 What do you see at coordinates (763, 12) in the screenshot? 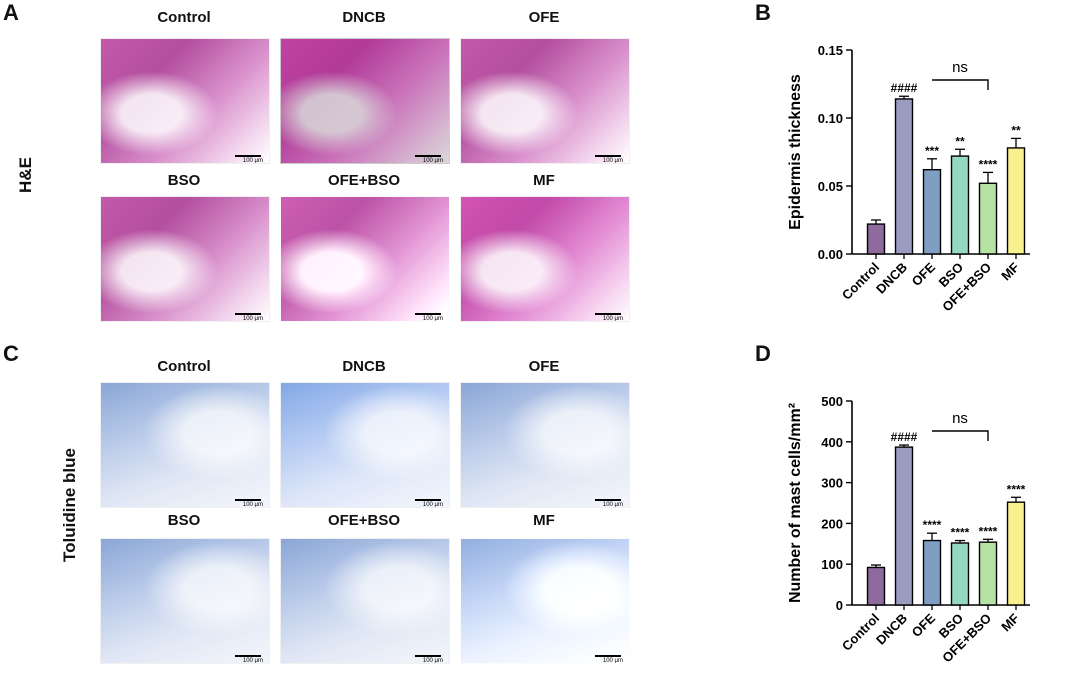
I see `panel-letter-b: B` at bounding box center [763, 12].